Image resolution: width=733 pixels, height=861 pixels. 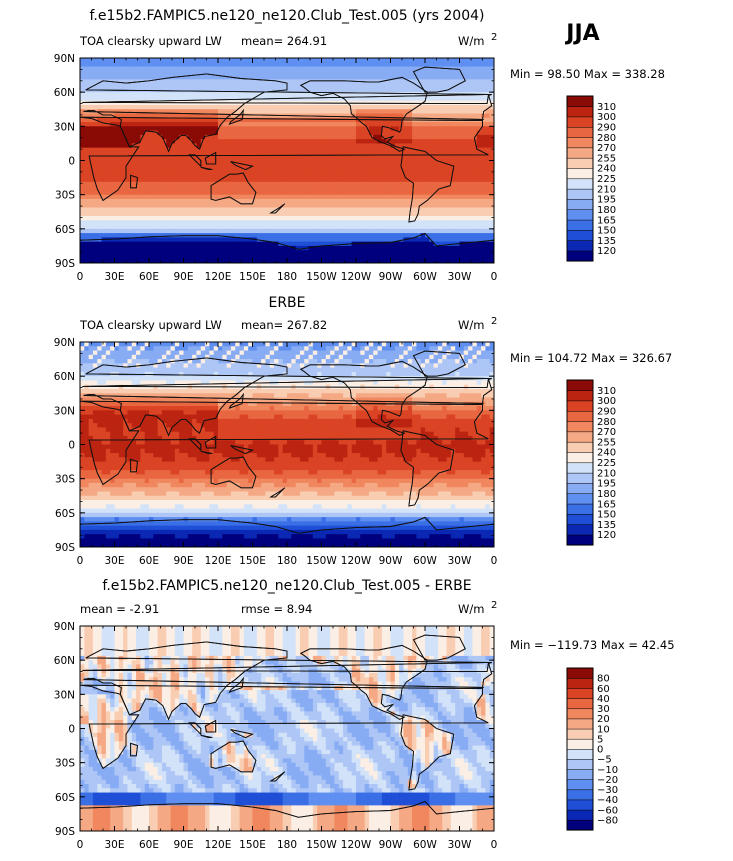 What do you see at coordinates (71, 162) in the screenshot?
I see `y-tick-label: 0` at bounding box center [71, 162].